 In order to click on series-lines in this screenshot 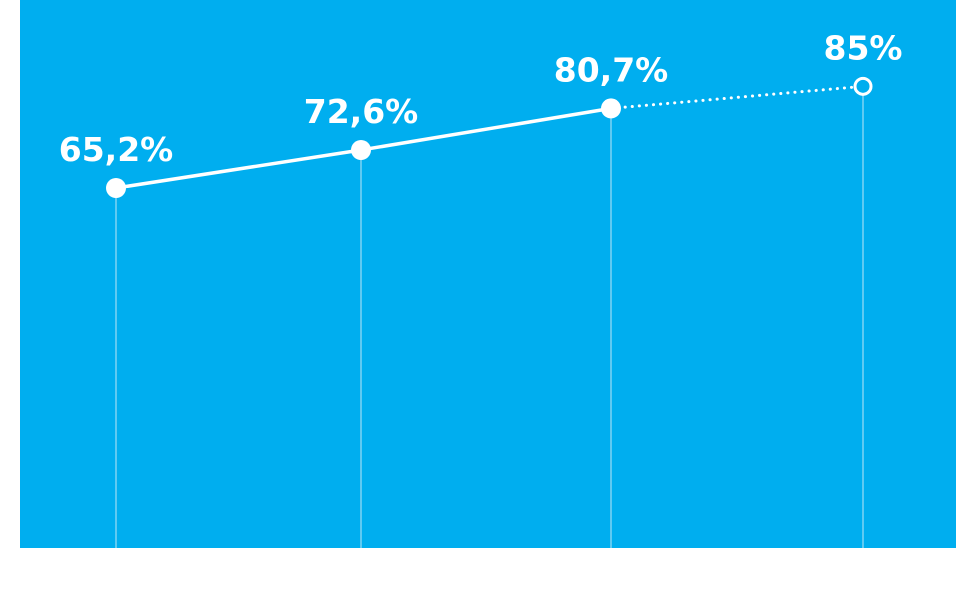, I will do `click(489, 137)`.